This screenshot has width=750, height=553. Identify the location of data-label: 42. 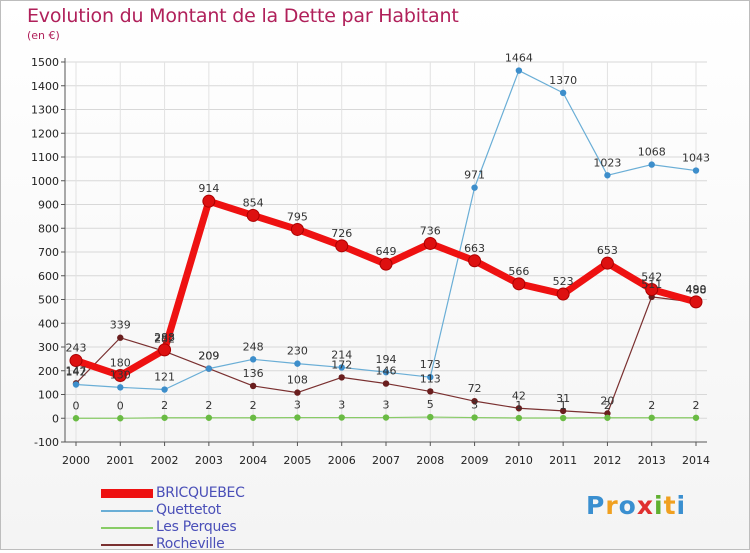
(519, 395).